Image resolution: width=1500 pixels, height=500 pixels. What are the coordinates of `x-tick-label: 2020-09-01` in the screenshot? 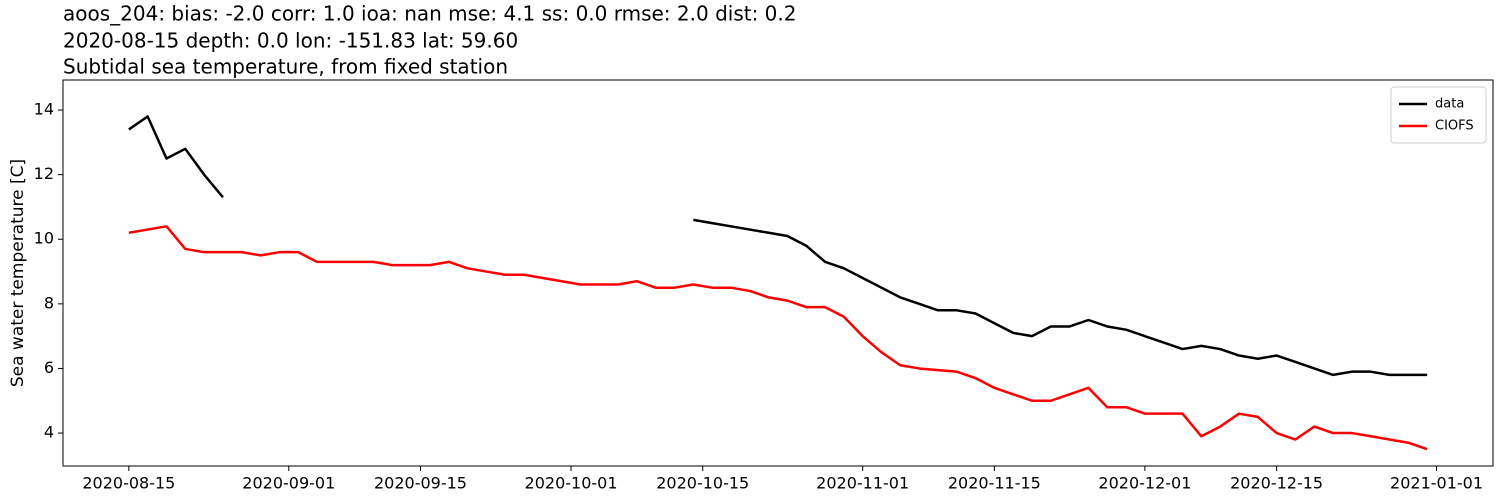 It's located at (288, 483).